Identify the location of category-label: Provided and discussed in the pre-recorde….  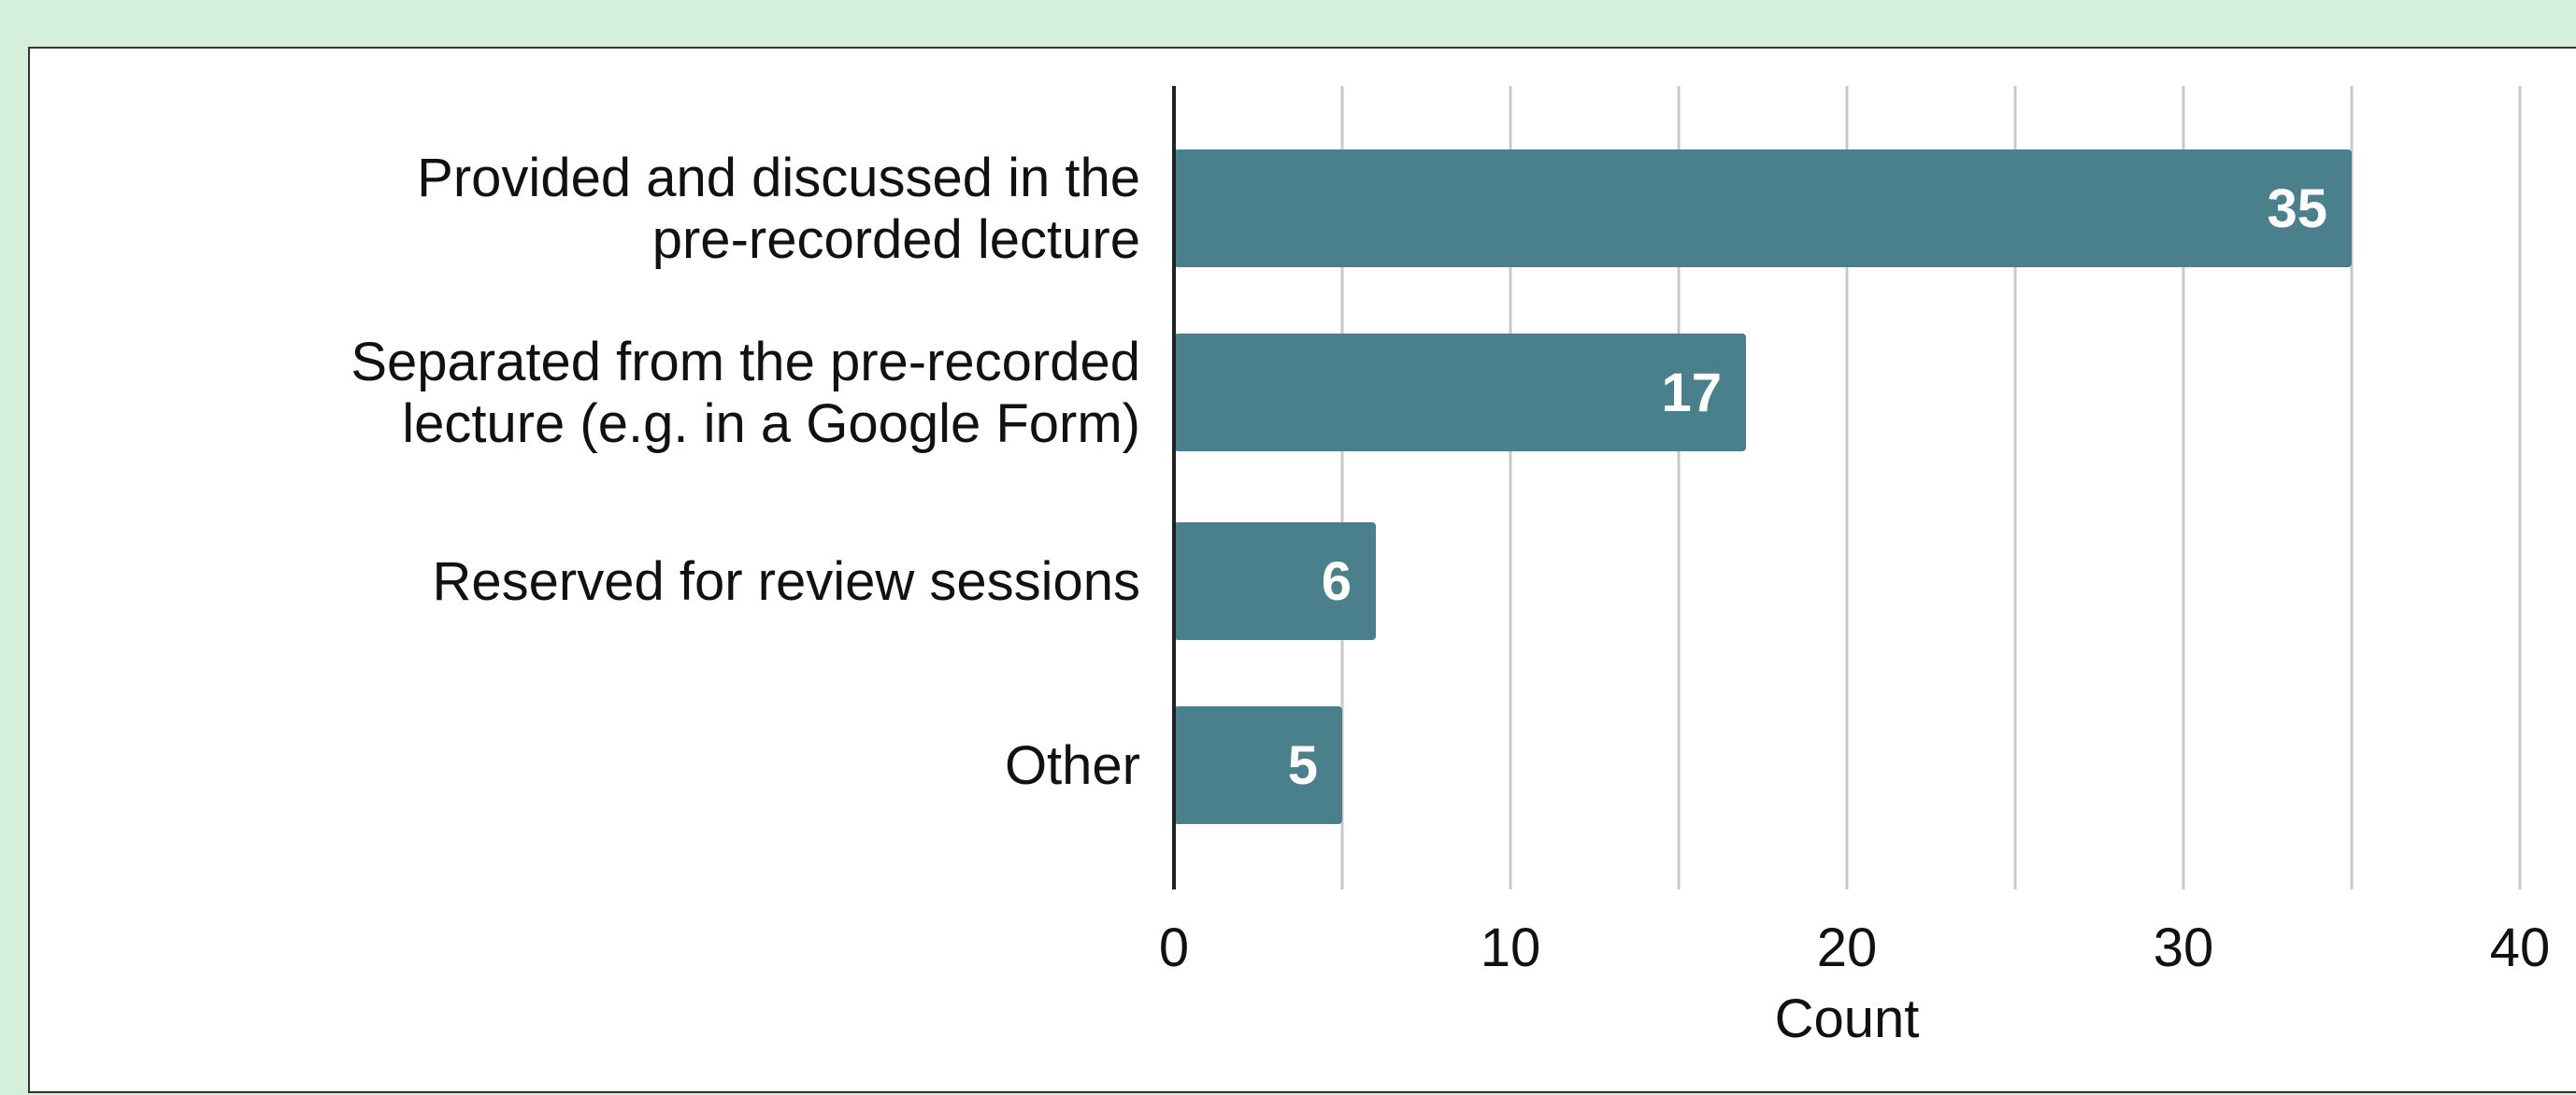
(778, 209).